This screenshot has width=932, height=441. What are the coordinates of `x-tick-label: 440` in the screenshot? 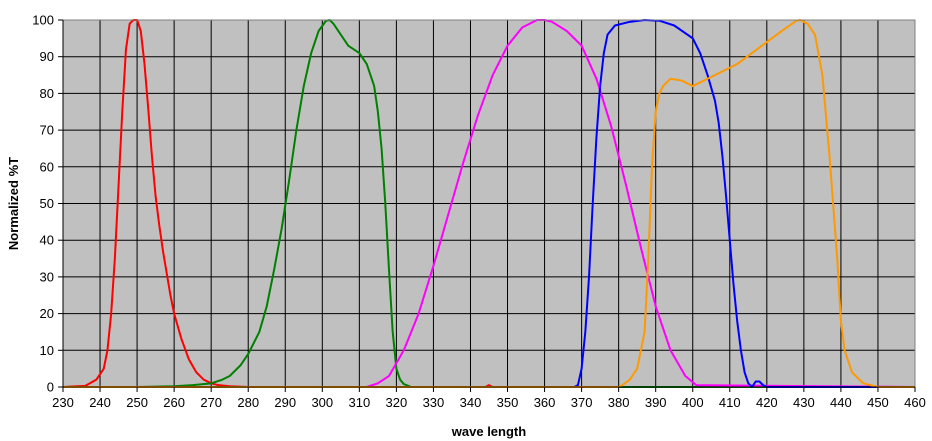 It's located at (841, 402).